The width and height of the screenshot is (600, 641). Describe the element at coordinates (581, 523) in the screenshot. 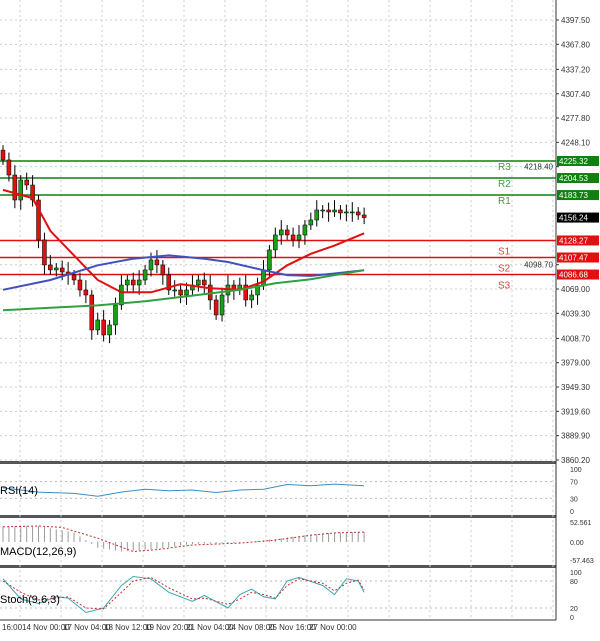

I see `macd-tick-label: 52.561` at that location.